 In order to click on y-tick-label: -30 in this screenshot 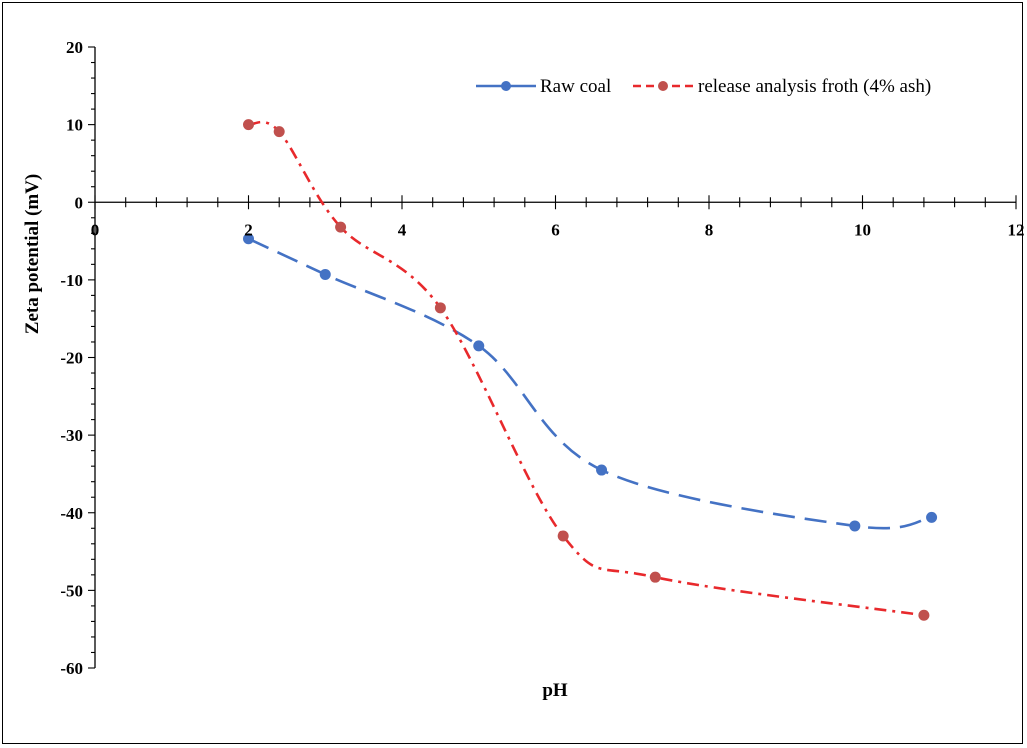, I will do `click(71, 435)`.